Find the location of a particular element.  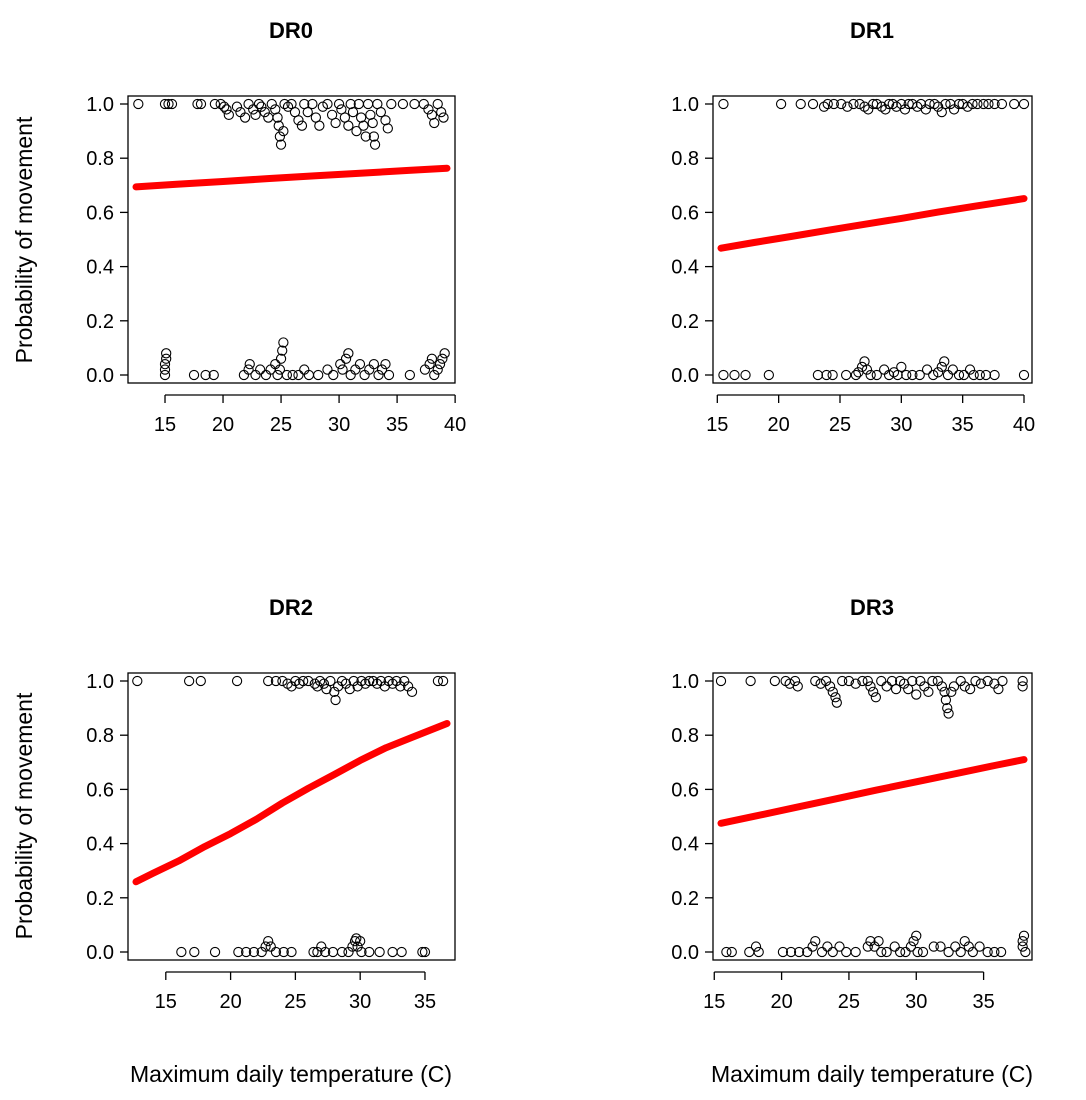

y-axis: 0.0 0.2 0.4 0.6 0.8 1.0 is located at coordinates (107, 817).